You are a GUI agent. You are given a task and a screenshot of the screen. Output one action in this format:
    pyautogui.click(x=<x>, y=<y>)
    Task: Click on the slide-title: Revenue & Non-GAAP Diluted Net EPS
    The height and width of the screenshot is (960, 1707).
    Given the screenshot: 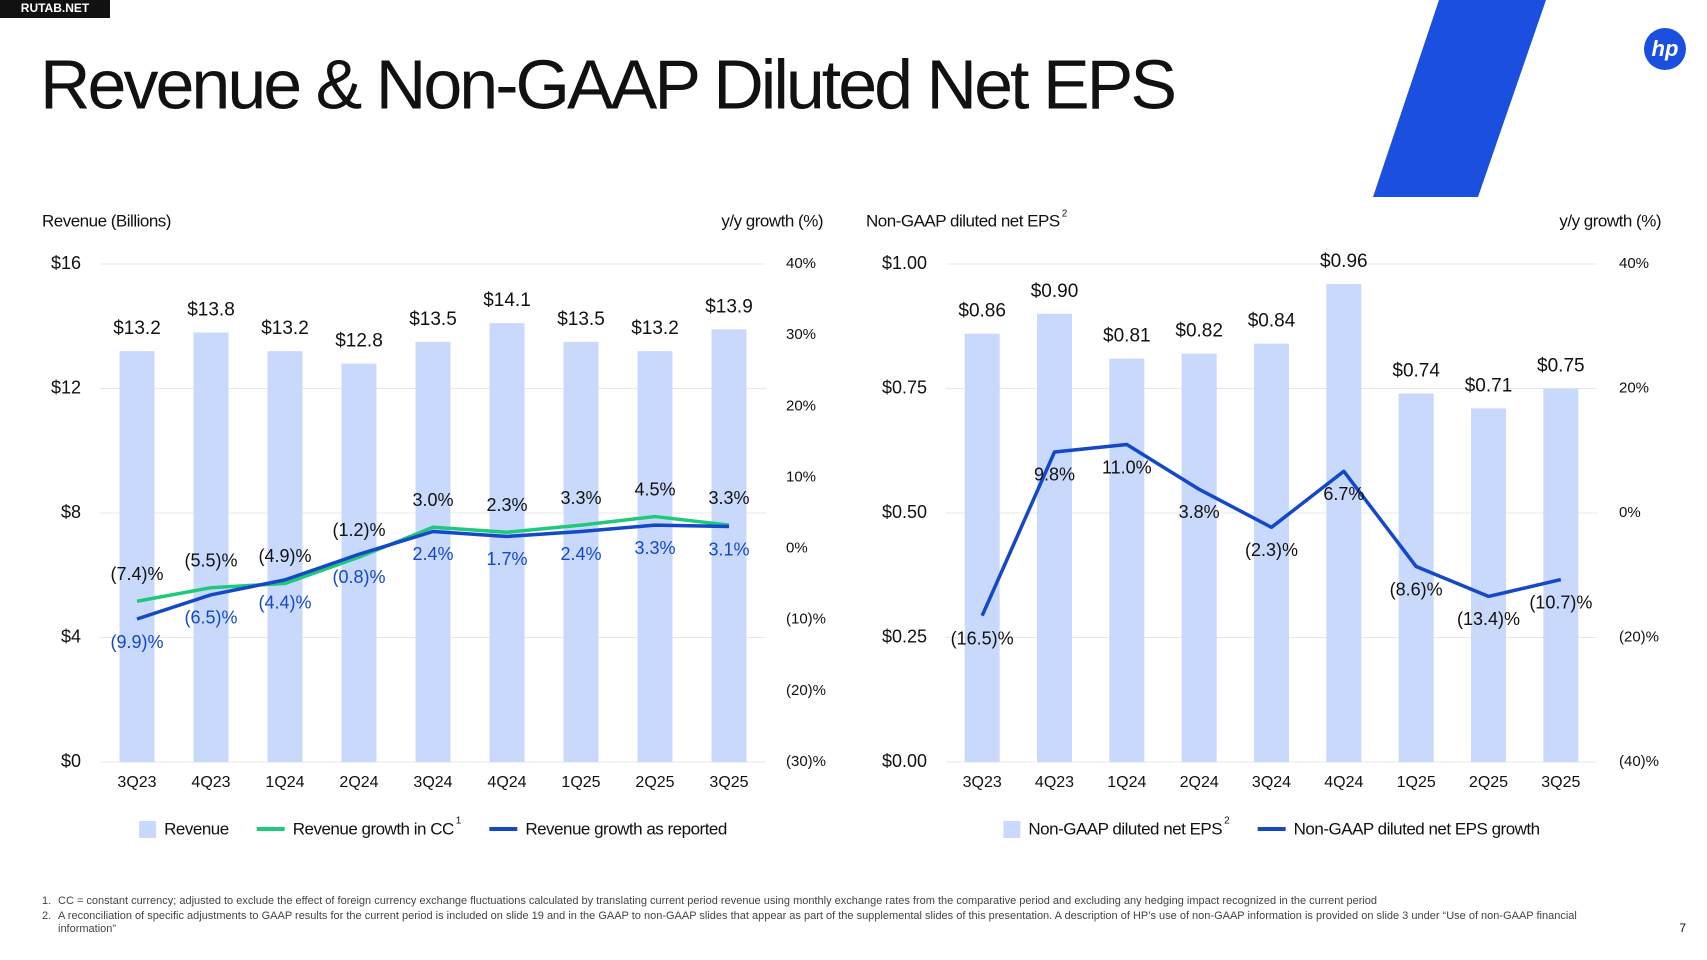 What is the action you would take?
    pyautogui.click(x=607, y=84)
    